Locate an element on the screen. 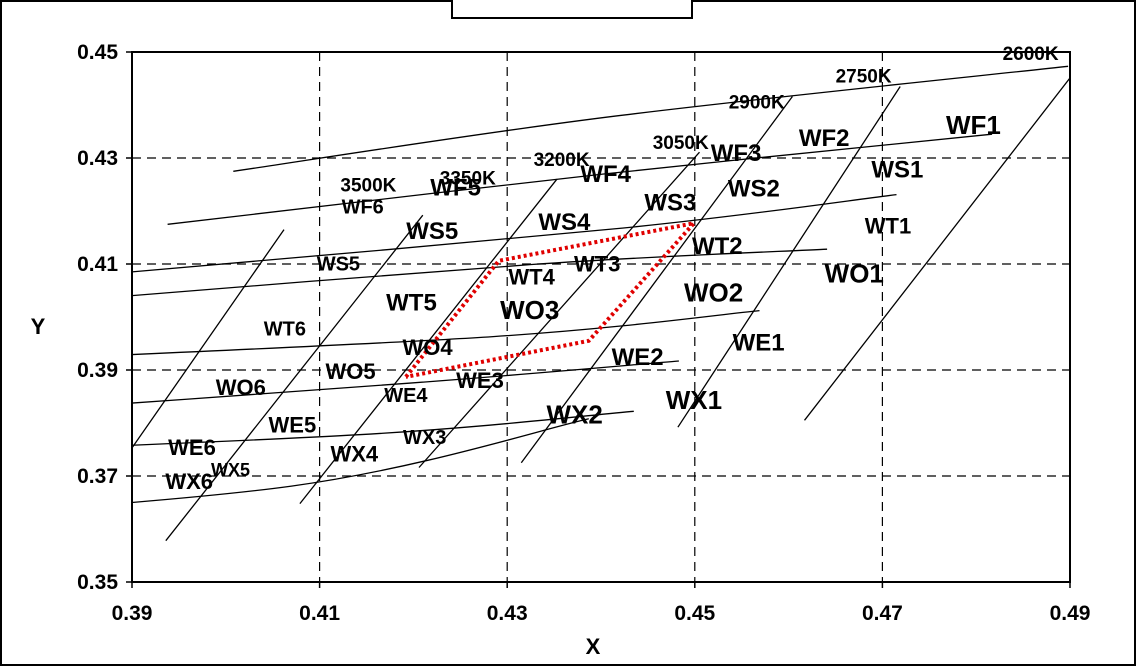 The height and width of the screenshot is (666, 1136). figure-top-tab is located at coordinates (572, 9).